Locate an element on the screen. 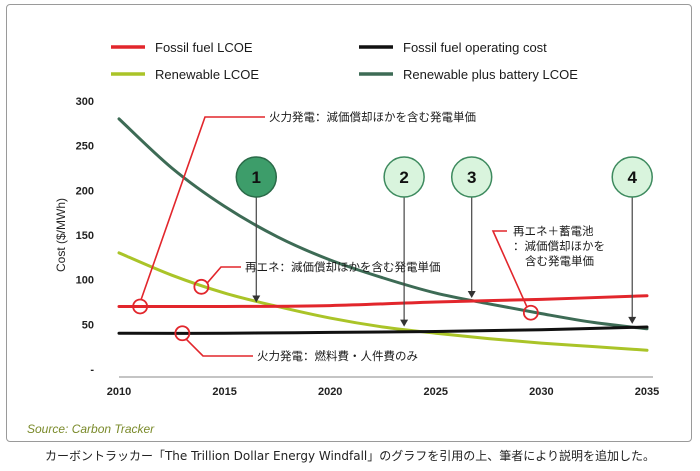  battery-note-text-line-2: ：減価償却ほかを is located at coordinates (559, 246).